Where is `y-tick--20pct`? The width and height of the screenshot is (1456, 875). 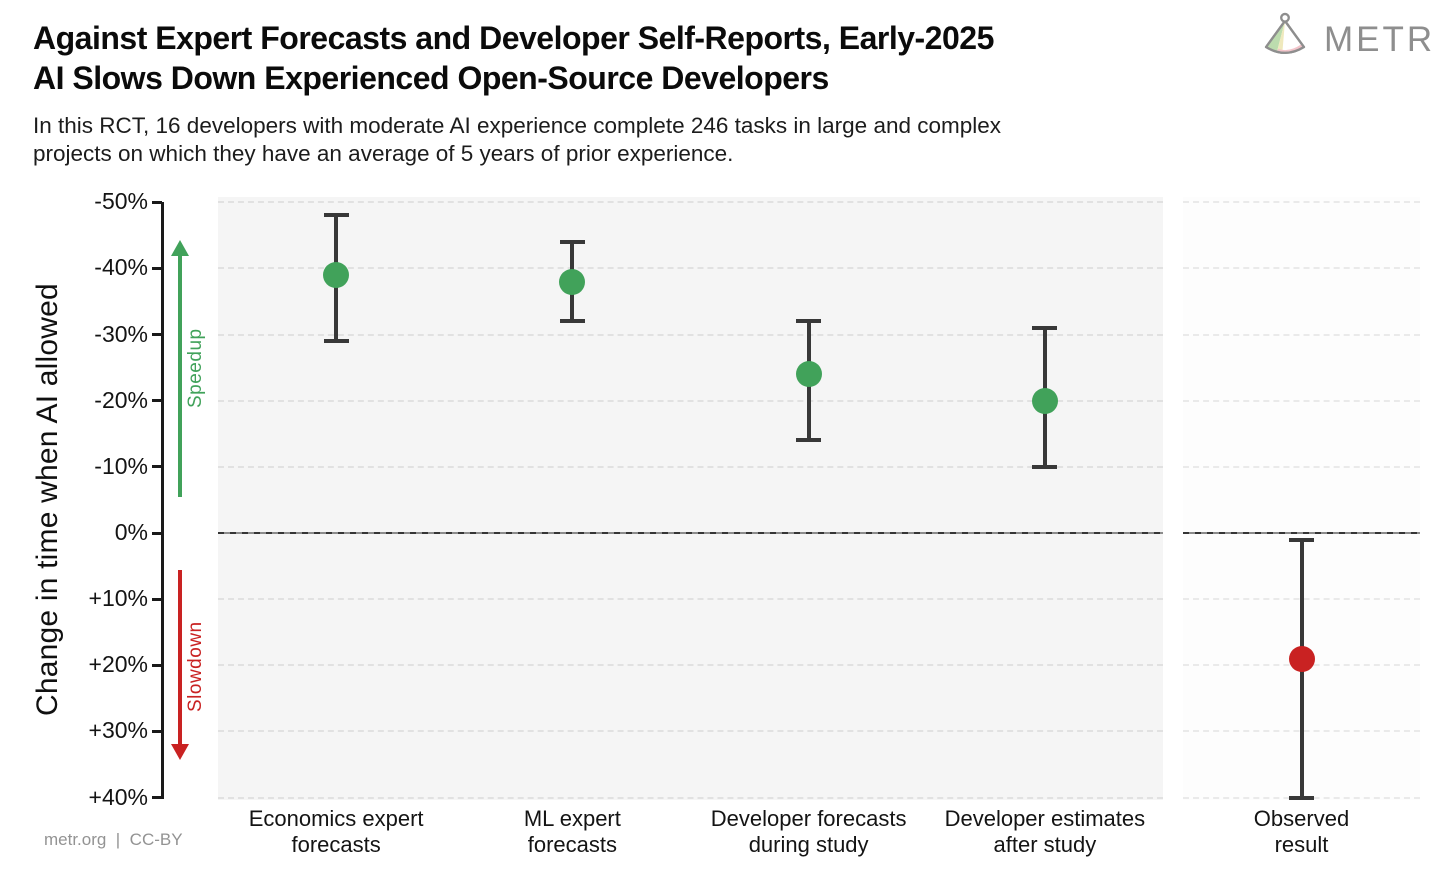 y-tick--20pct is located at coordinates (157, 401).